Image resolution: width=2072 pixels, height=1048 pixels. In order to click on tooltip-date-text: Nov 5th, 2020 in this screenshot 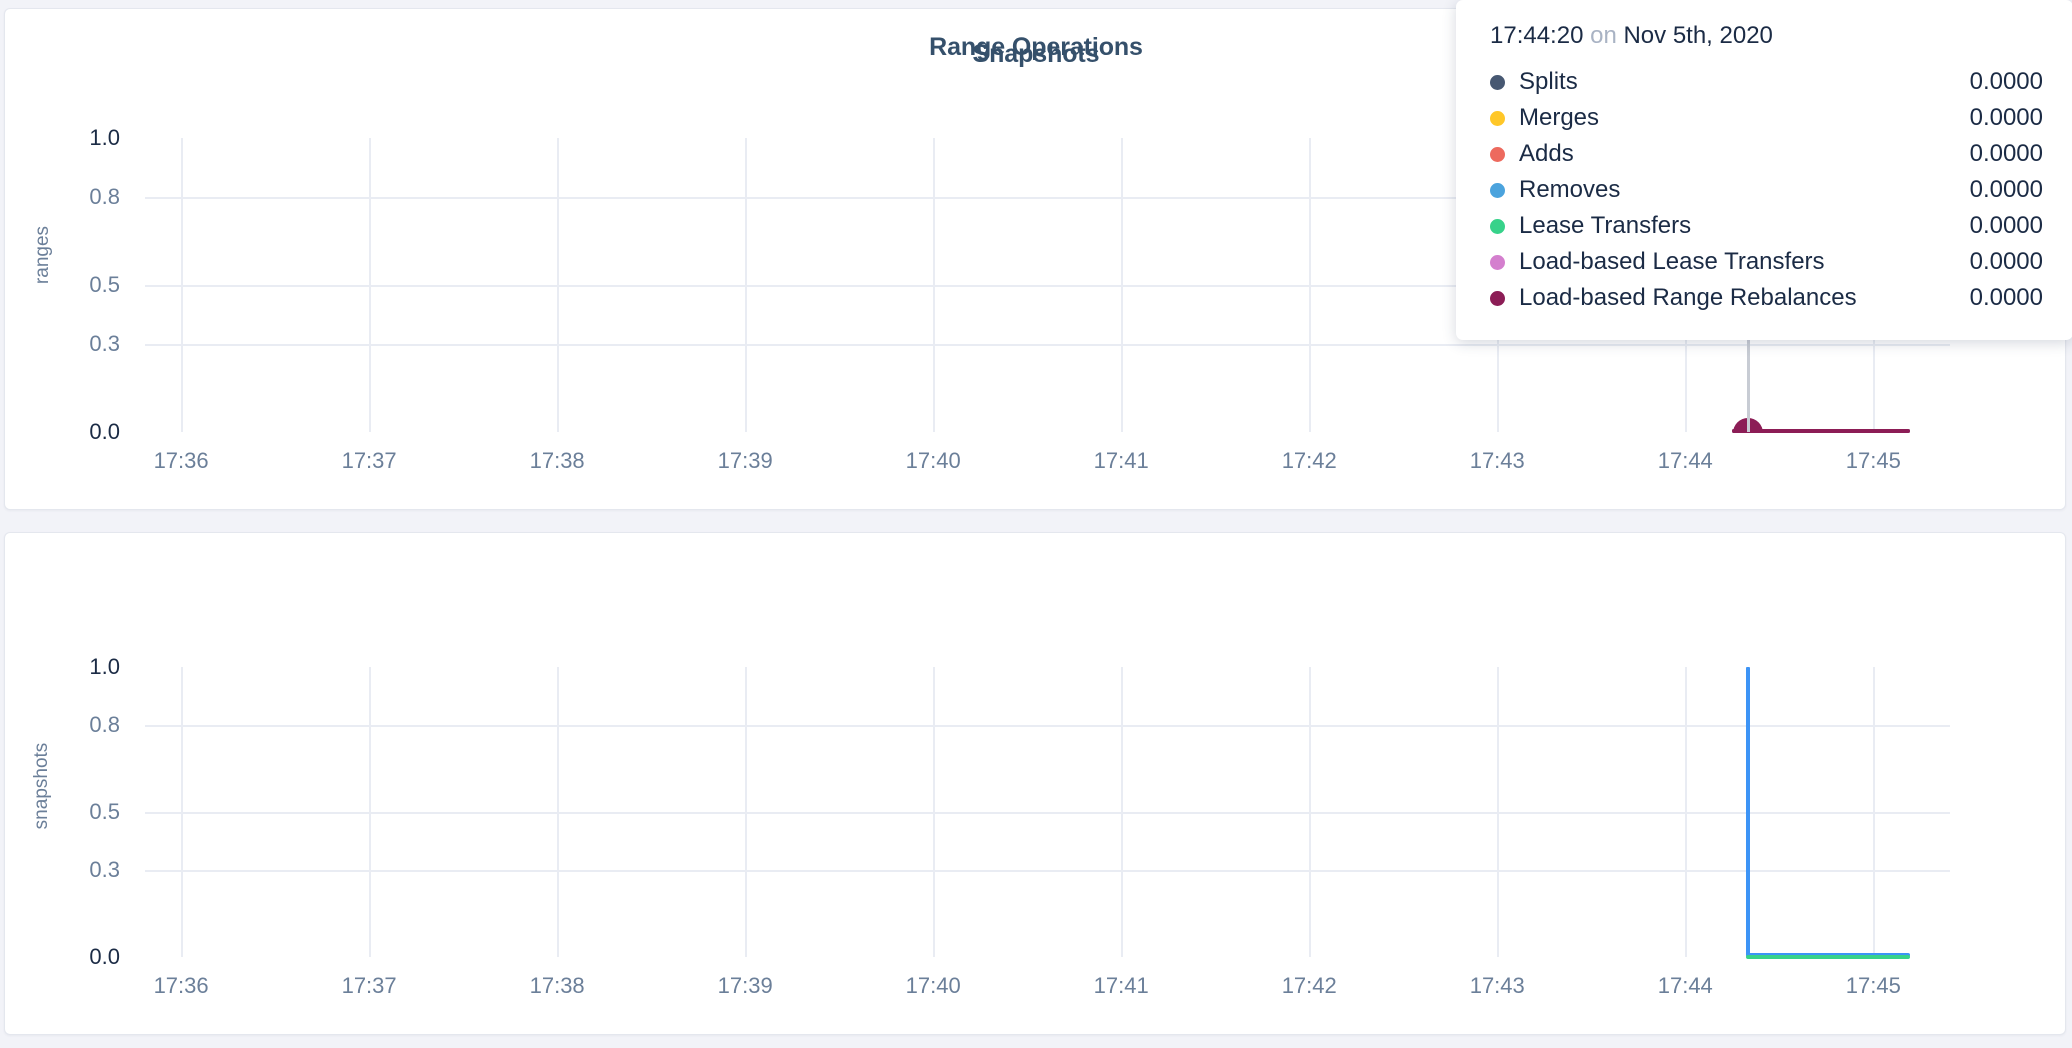, I will do `click(1698, 35)`.